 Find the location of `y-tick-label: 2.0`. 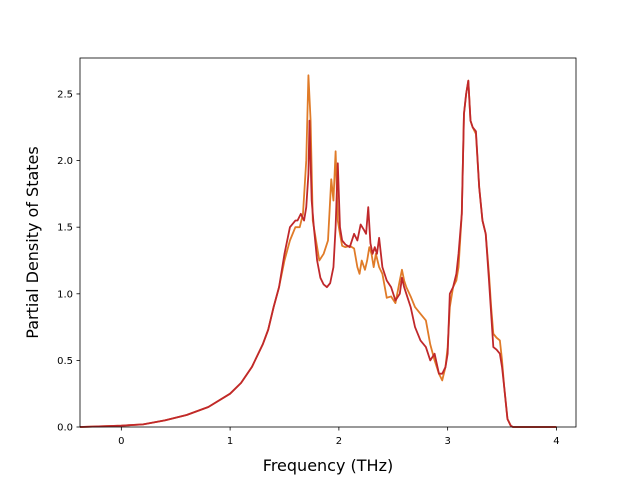

y-tick-label: 2.0 is located at coordinates (65, 161).